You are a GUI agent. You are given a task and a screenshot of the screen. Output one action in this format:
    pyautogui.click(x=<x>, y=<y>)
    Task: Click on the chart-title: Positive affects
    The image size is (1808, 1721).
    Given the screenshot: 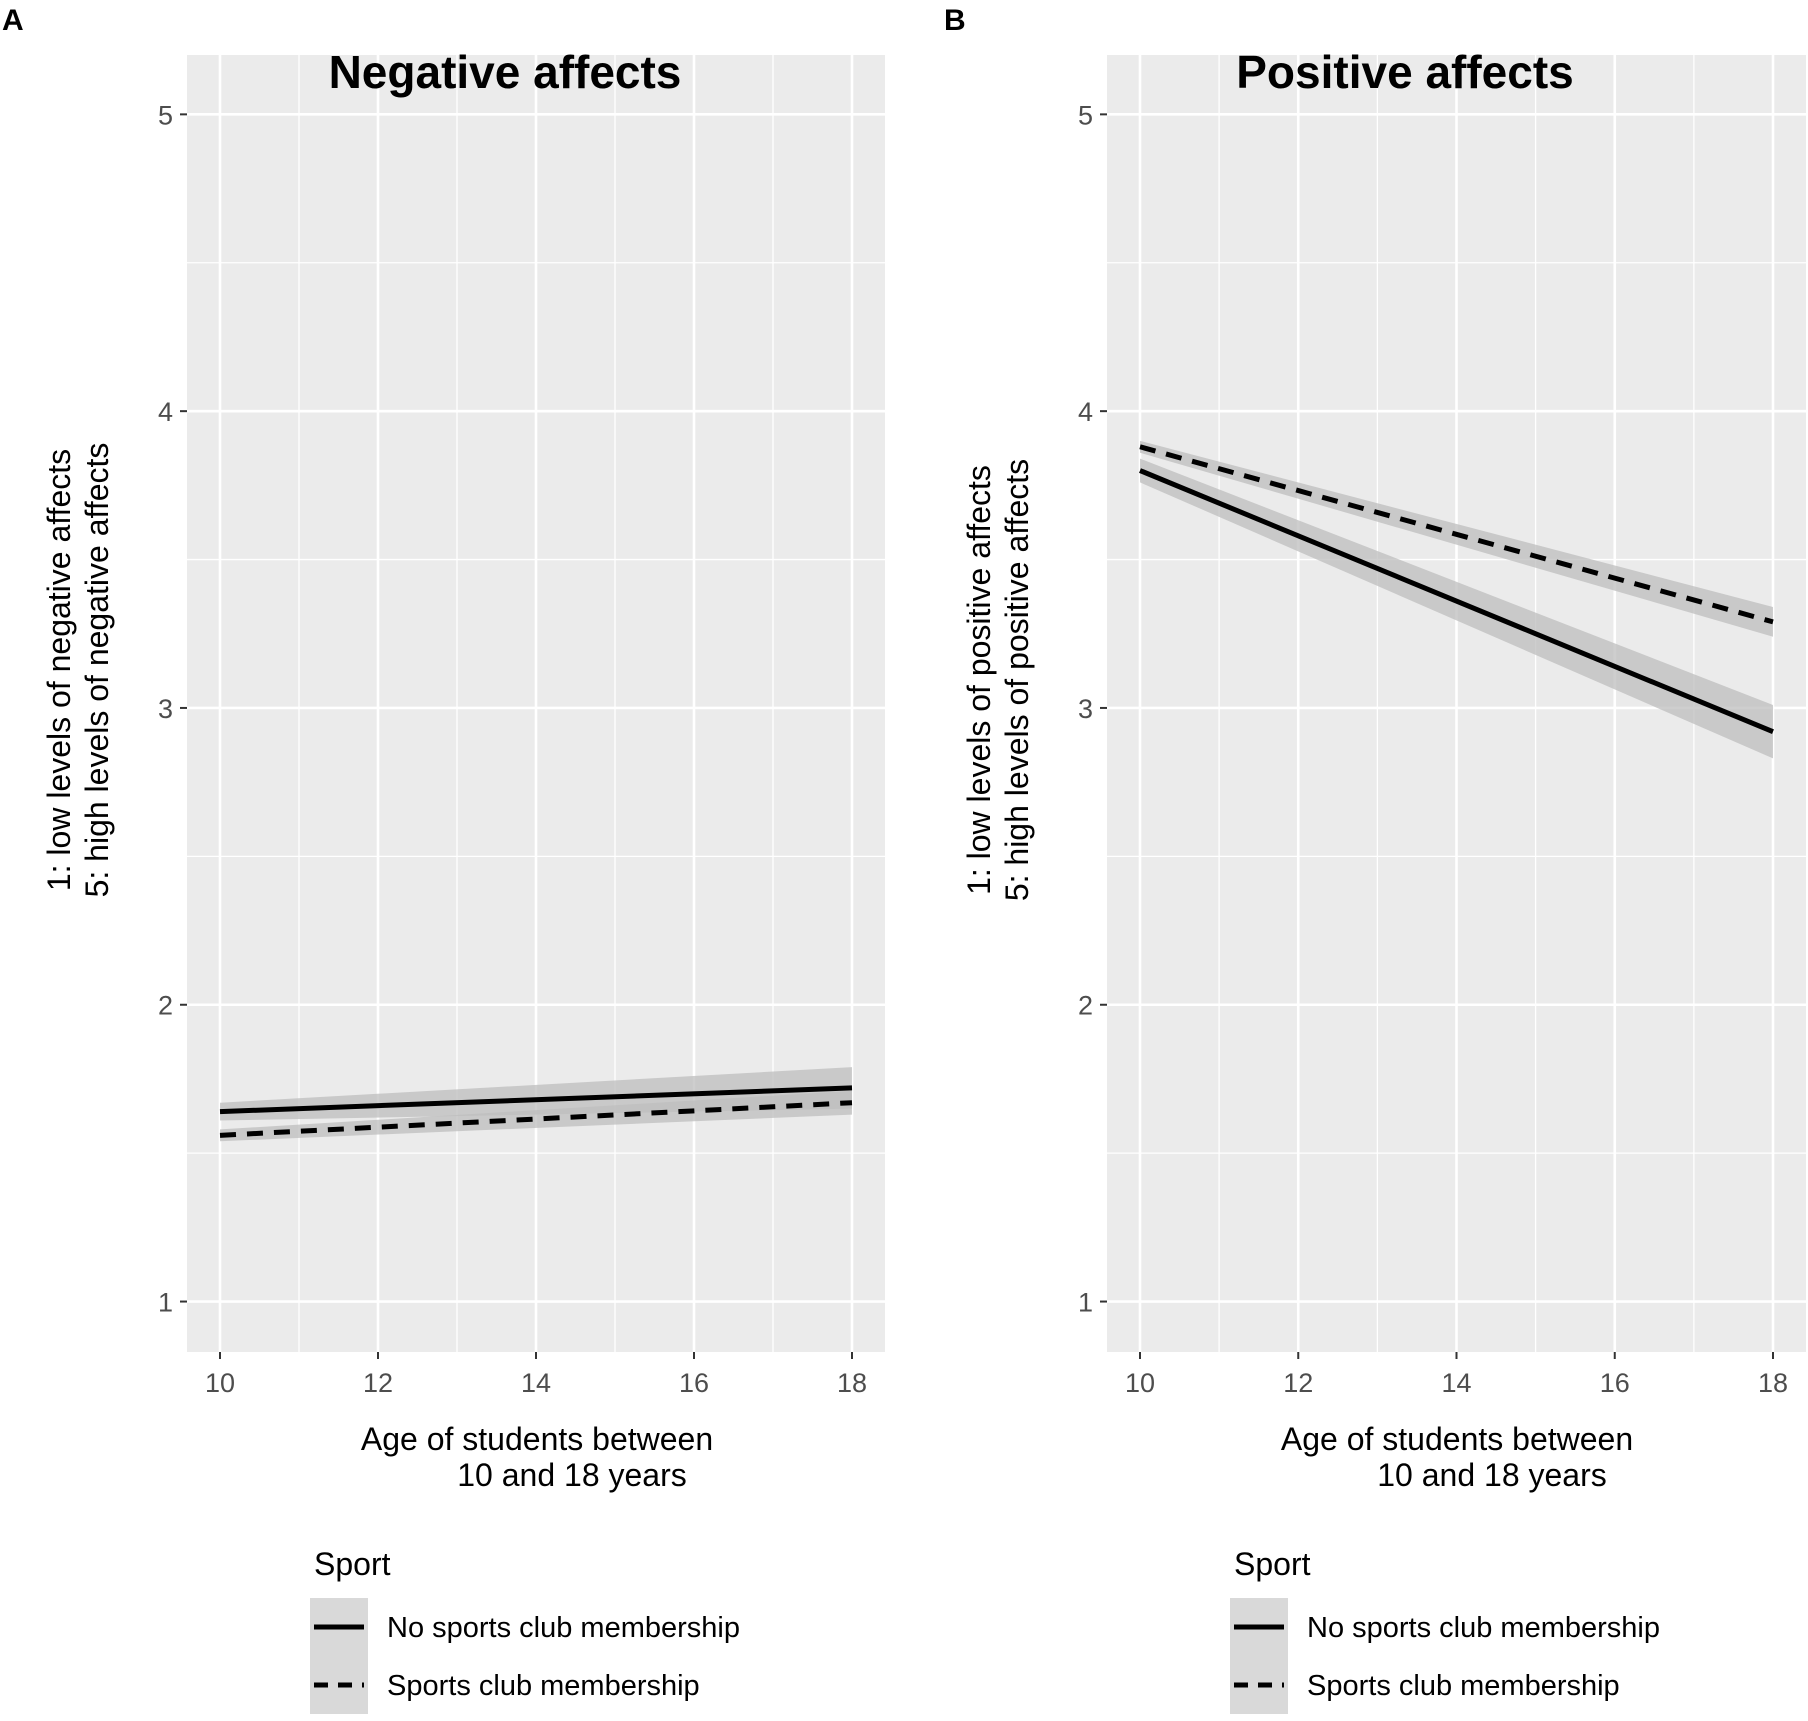 What is the action you would take?
    pyautogui.click(x=1404, y=72)
    